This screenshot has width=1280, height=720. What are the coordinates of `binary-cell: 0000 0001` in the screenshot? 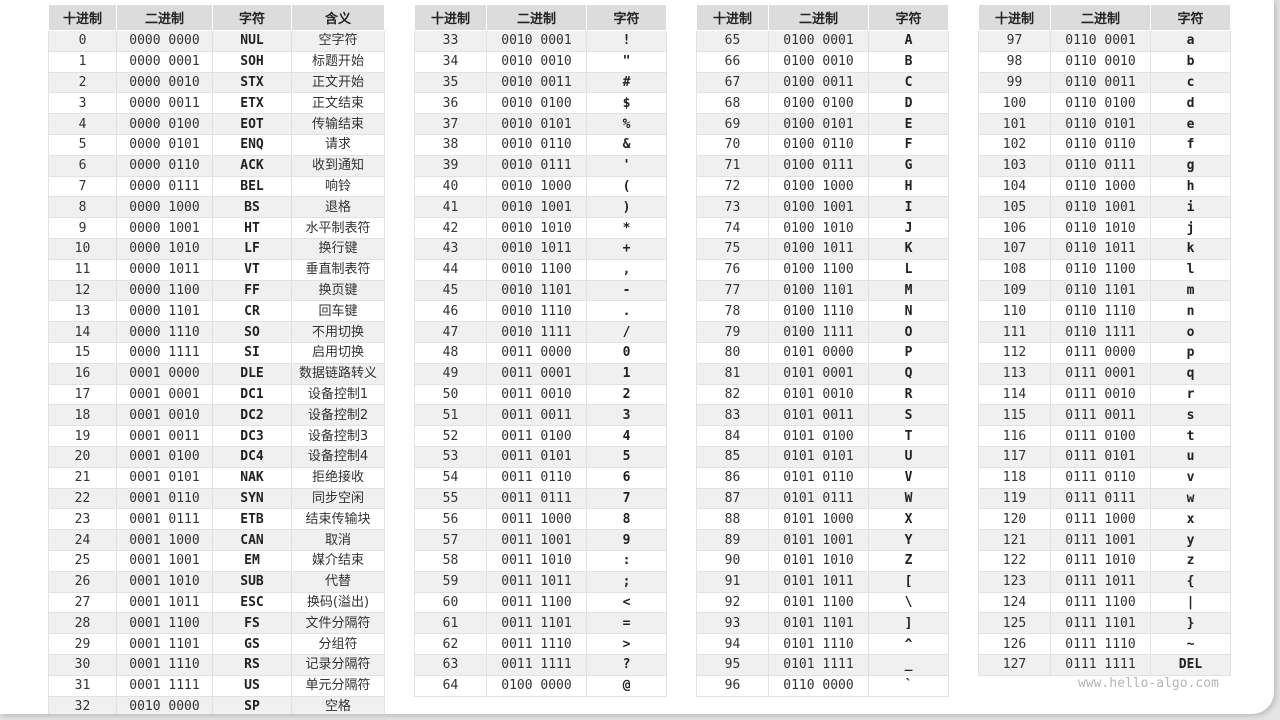 It's located at (164, 61).